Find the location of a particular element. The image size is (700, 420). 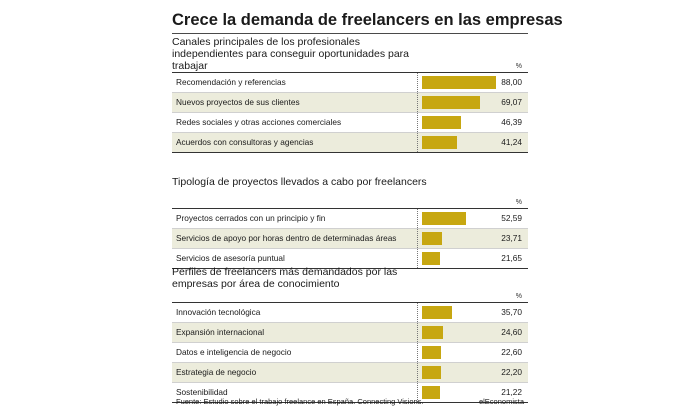

bar-row: Expansión internacional 24,60 is located at coordinates (350, 333).